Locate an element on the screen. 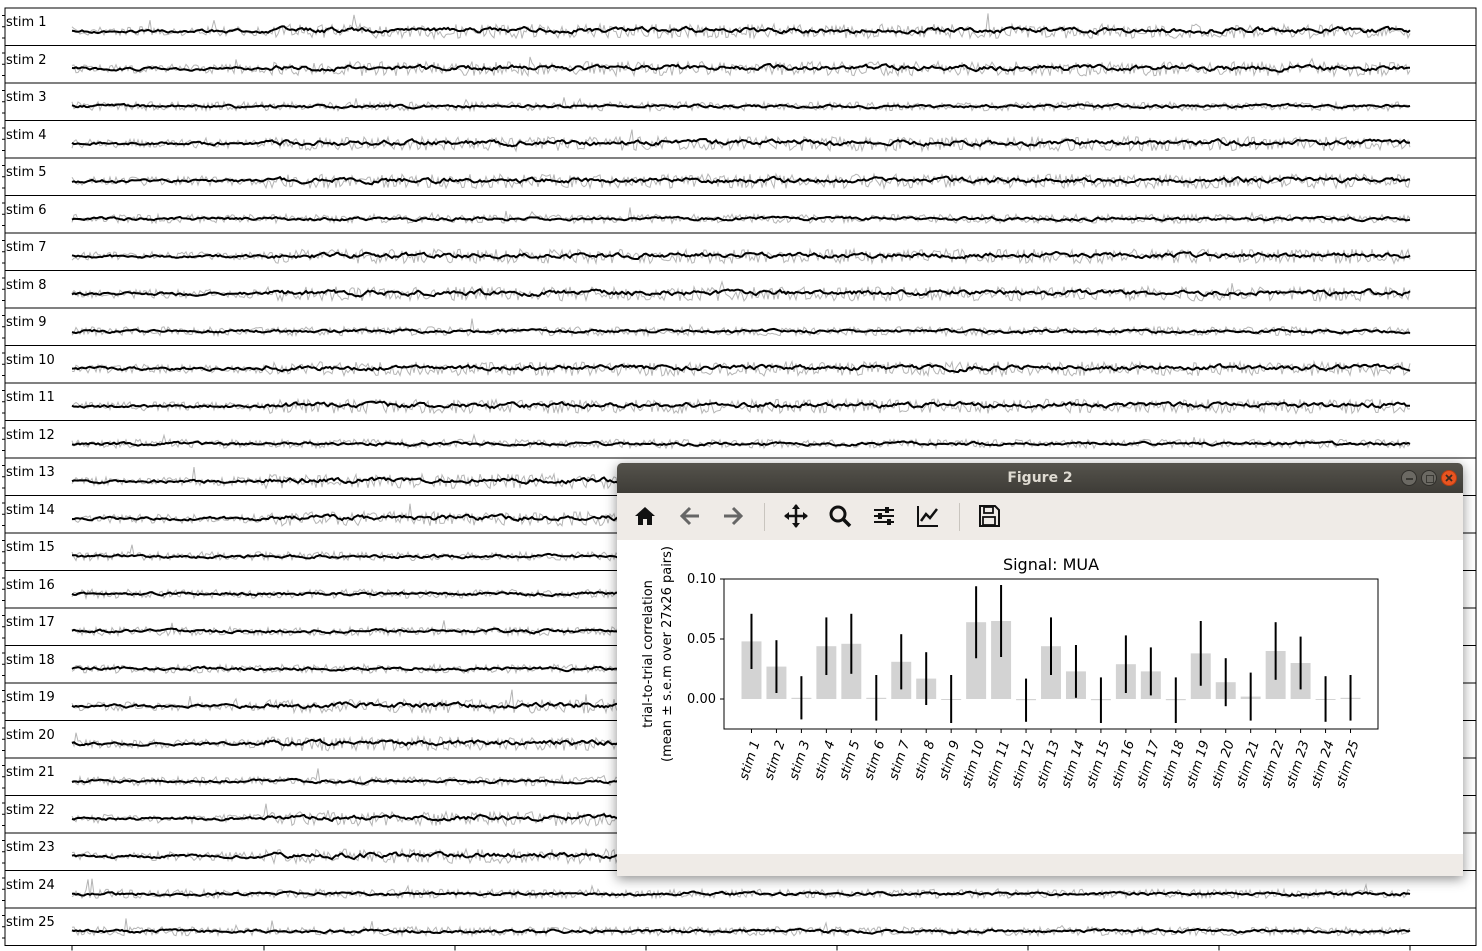 This screenshot has width=1482, height=951. forward-button is located at coordinates (733, 516).